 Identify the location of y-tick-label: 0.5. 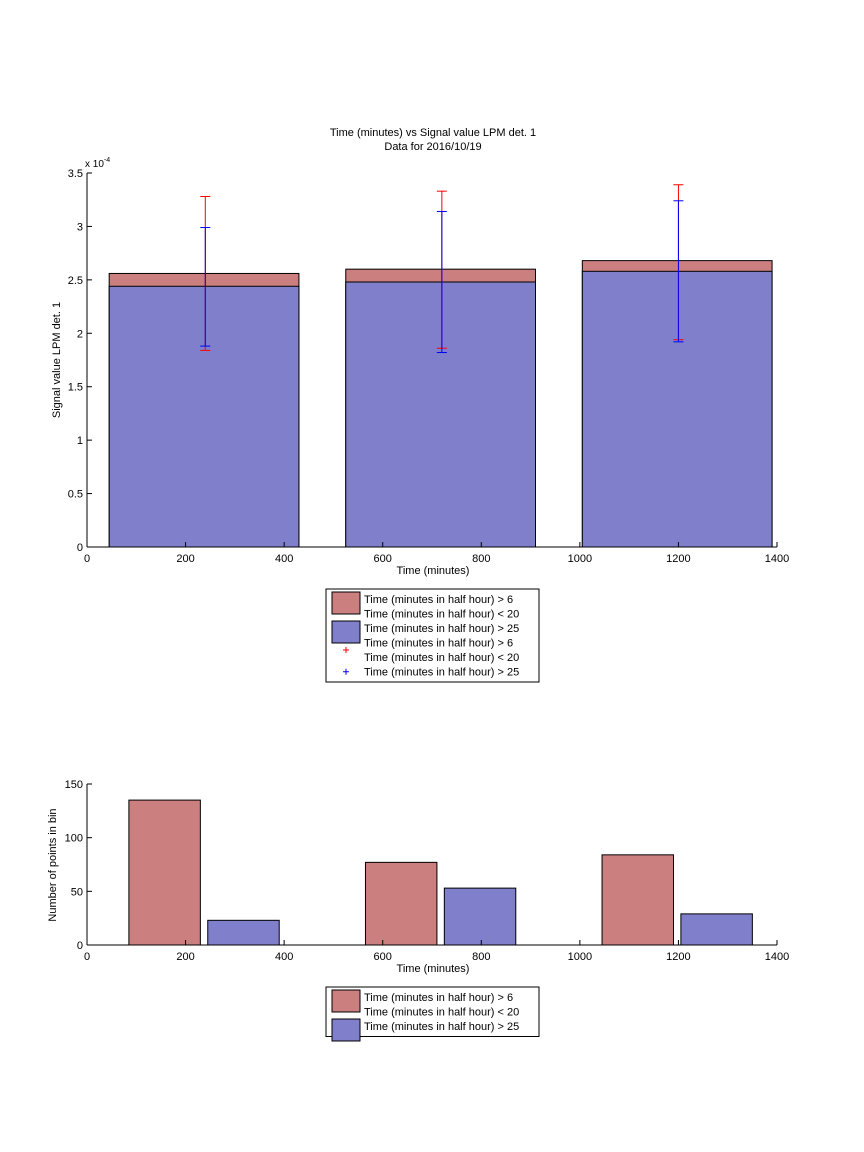
(75, 495).